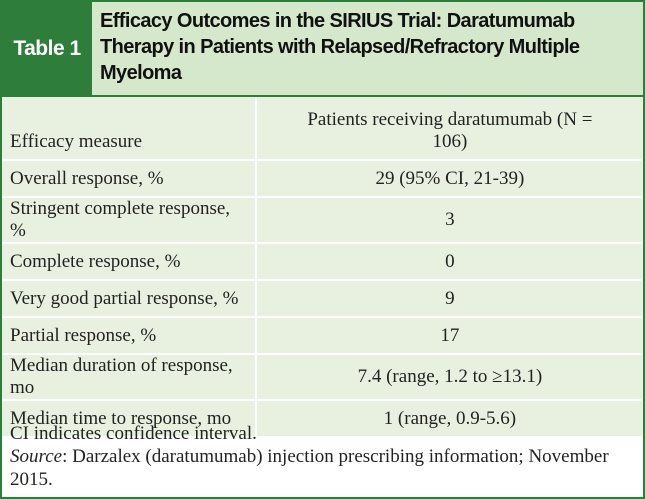 Image resolution: width=645 pixels, height=499 pixels. What do you see at coordinates (448, 220) in the screenshot?
I see `value-cell: 3` at bounding box center [448, 220].